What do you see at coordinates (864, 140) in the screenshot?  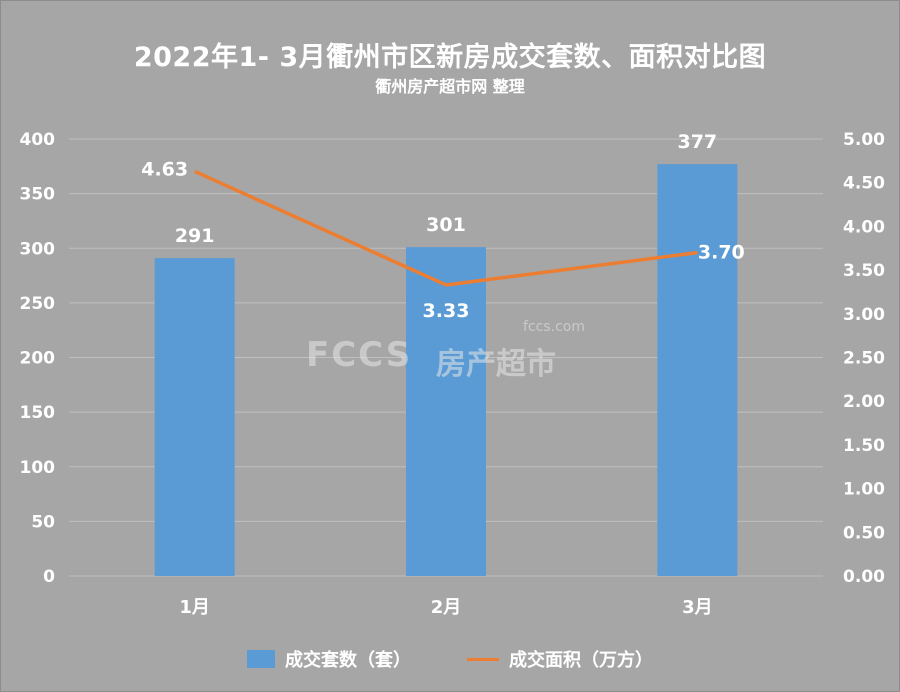 I see `y-right-tick-label: 5.00` at bounding box center [864, 140].